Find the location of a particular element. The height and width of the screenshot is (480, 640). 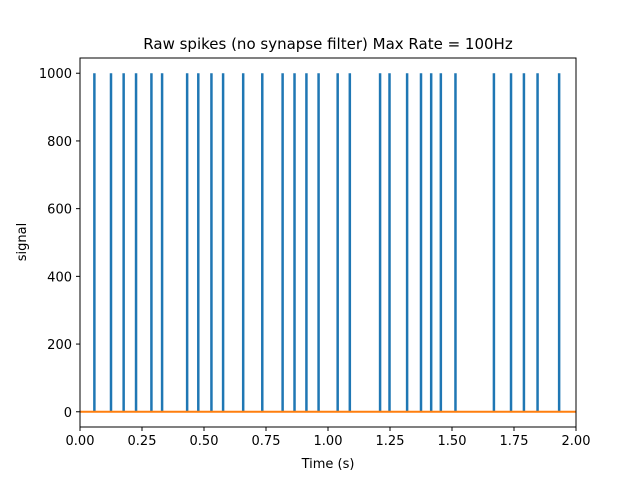

y-axis-ticks: 0 200 400 600 800 1000 is located at coordinates (59, 244).